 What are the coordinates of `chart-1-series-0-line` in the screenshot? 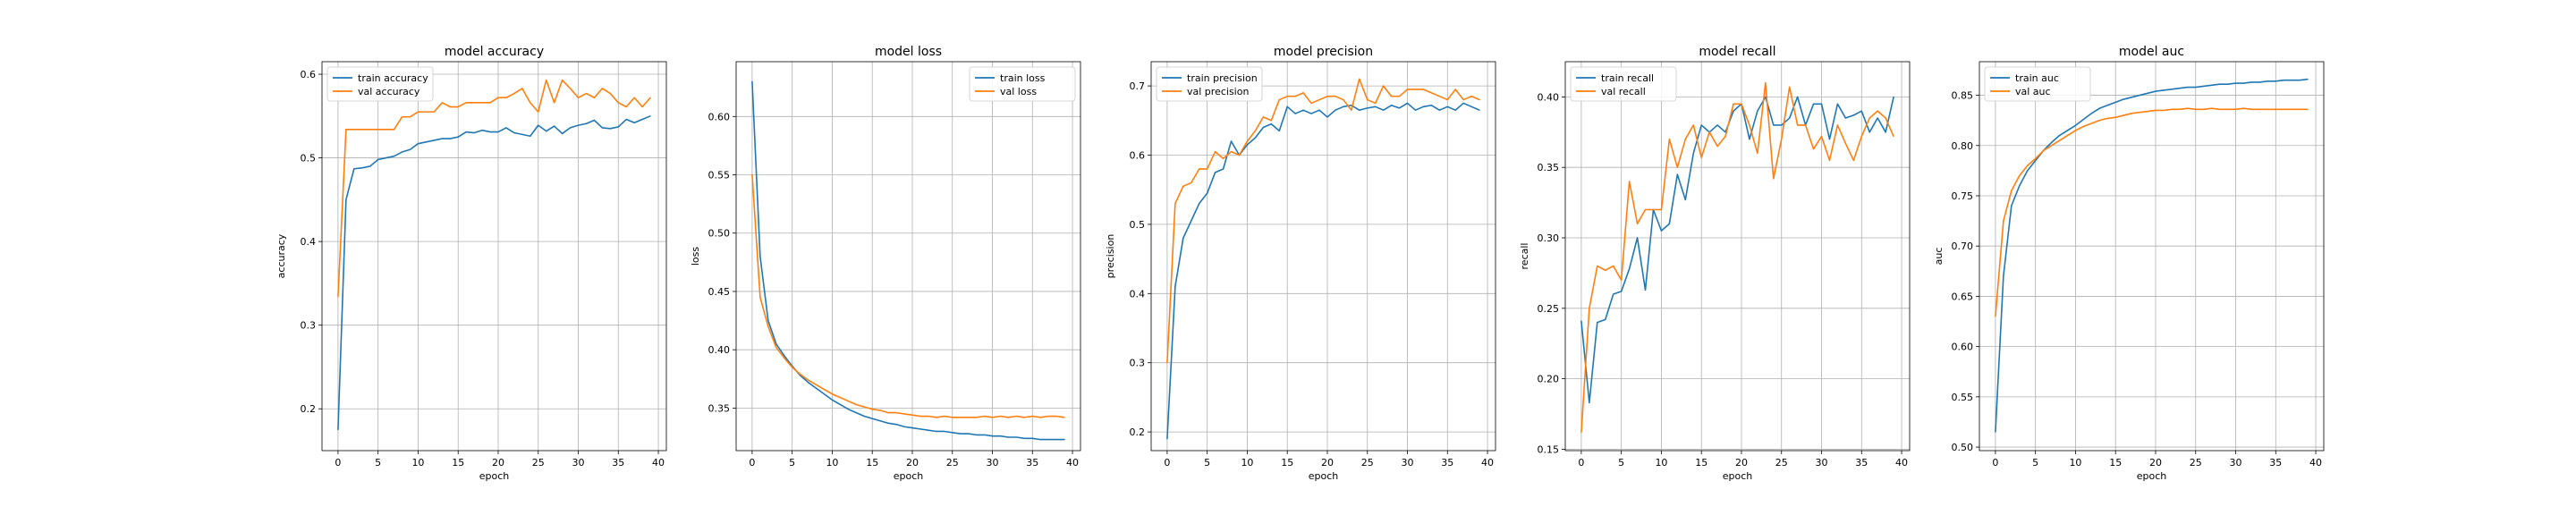 It's located at (908, 261).